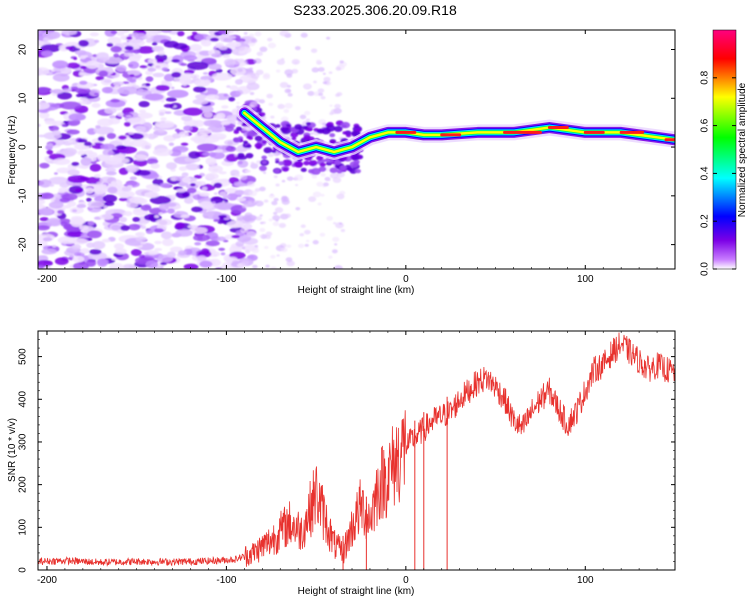 Image resolution: width=750 pixels, height=600 pixels. Describe the element at coordinates (406, 580) in the screenshot. I see `snr-x-tick-label: 0` at that location.